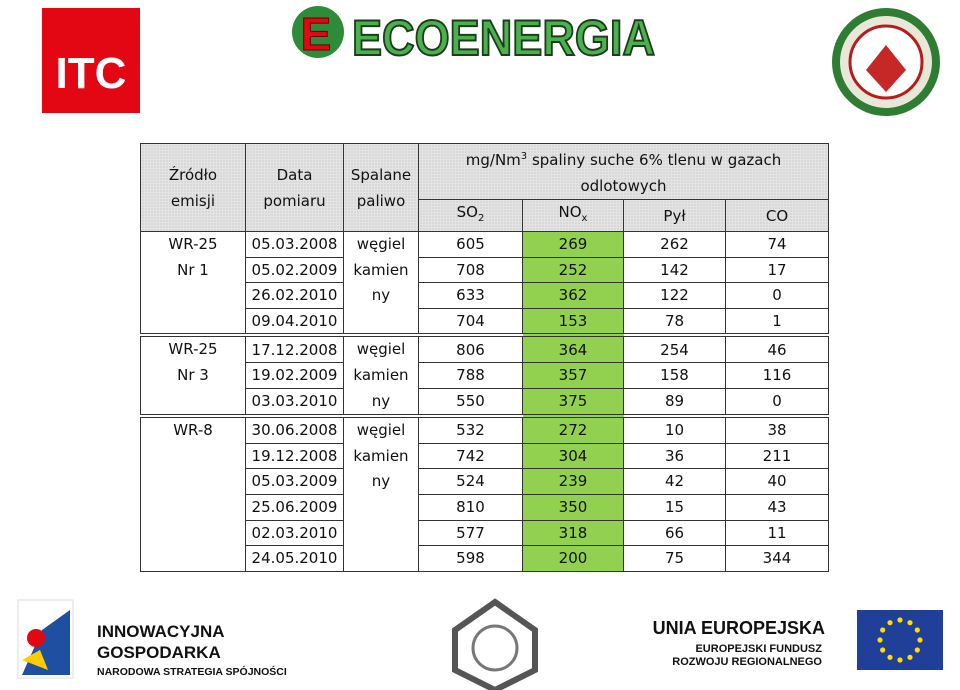  I want to click on value-cell: 304, so click(573, 456).